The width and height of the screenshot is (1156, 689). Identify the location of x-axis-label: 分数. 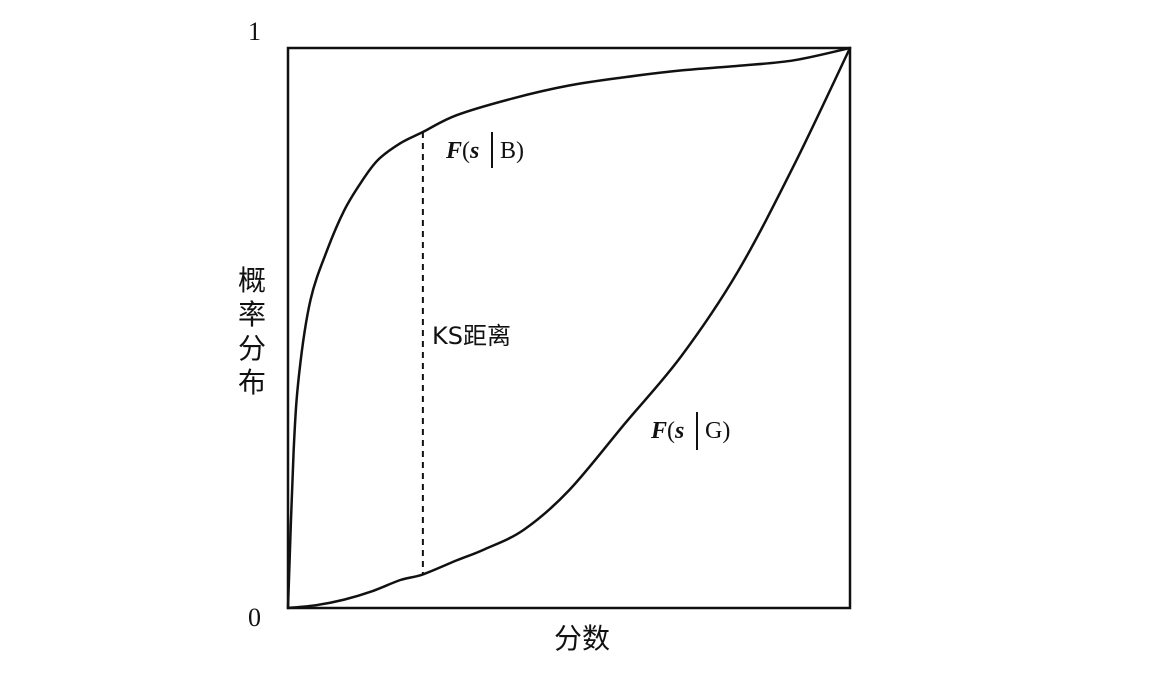
(582, 638).